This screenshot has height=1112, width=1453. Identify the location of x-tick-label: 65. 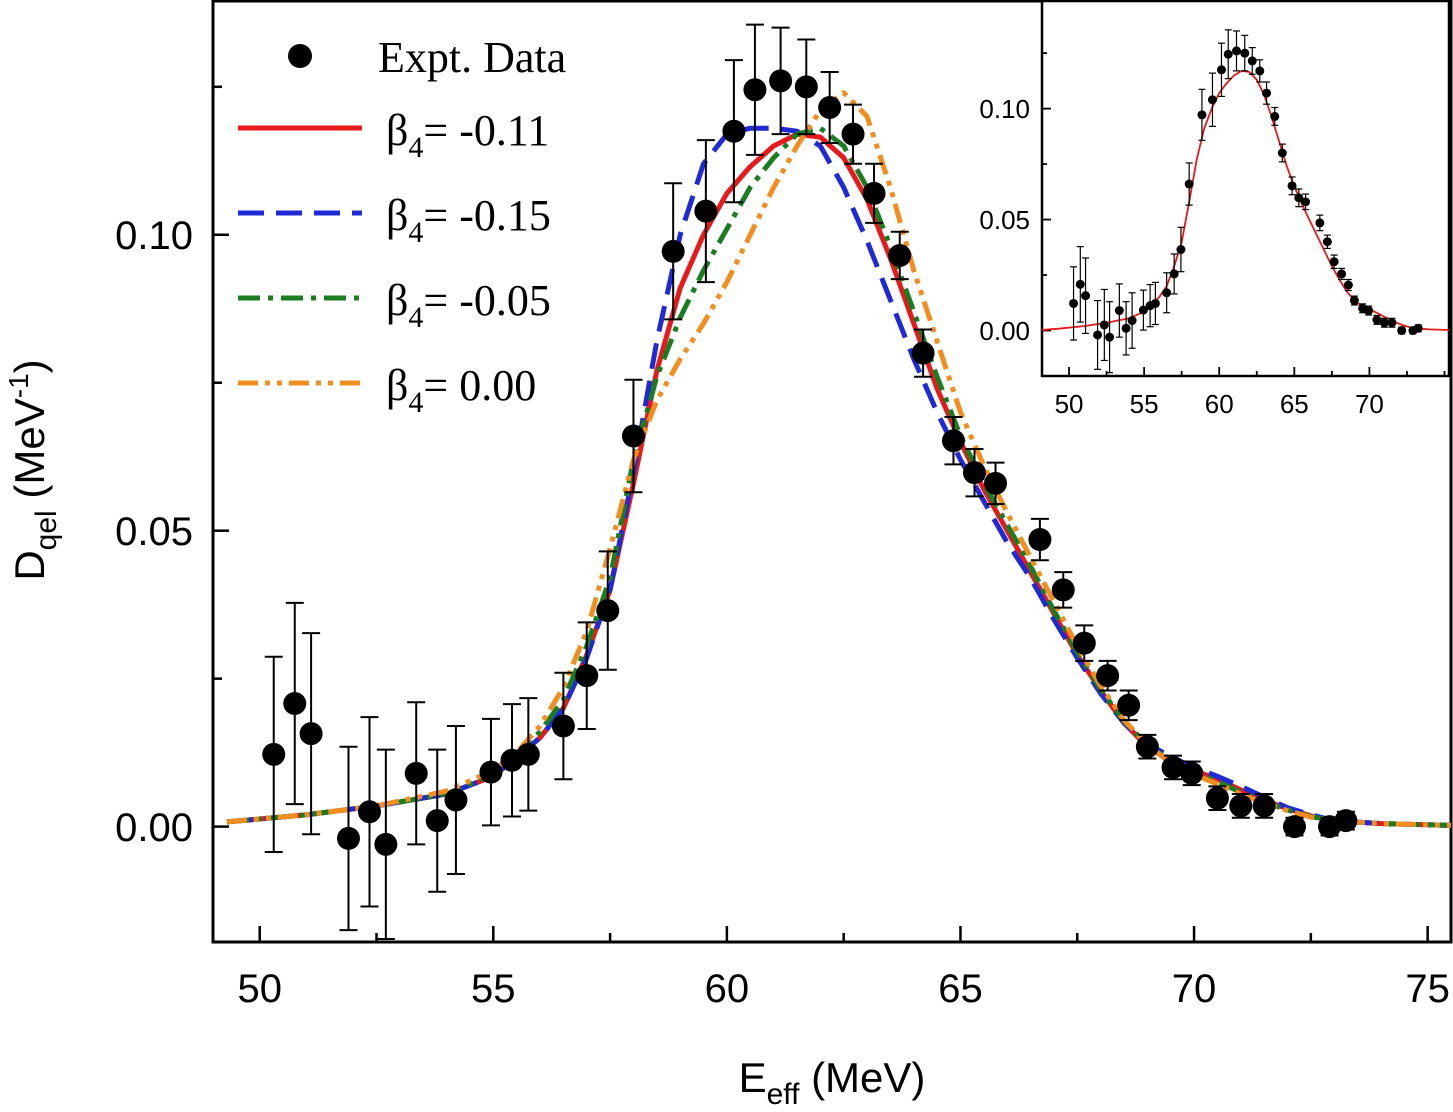
(960, 989).